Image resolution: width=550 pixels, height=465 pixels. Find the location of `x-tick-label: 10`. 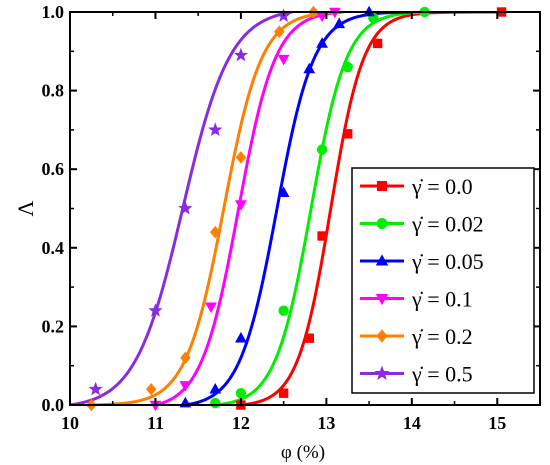

x-tick-label: 10 is located at coordinates (70, 423).